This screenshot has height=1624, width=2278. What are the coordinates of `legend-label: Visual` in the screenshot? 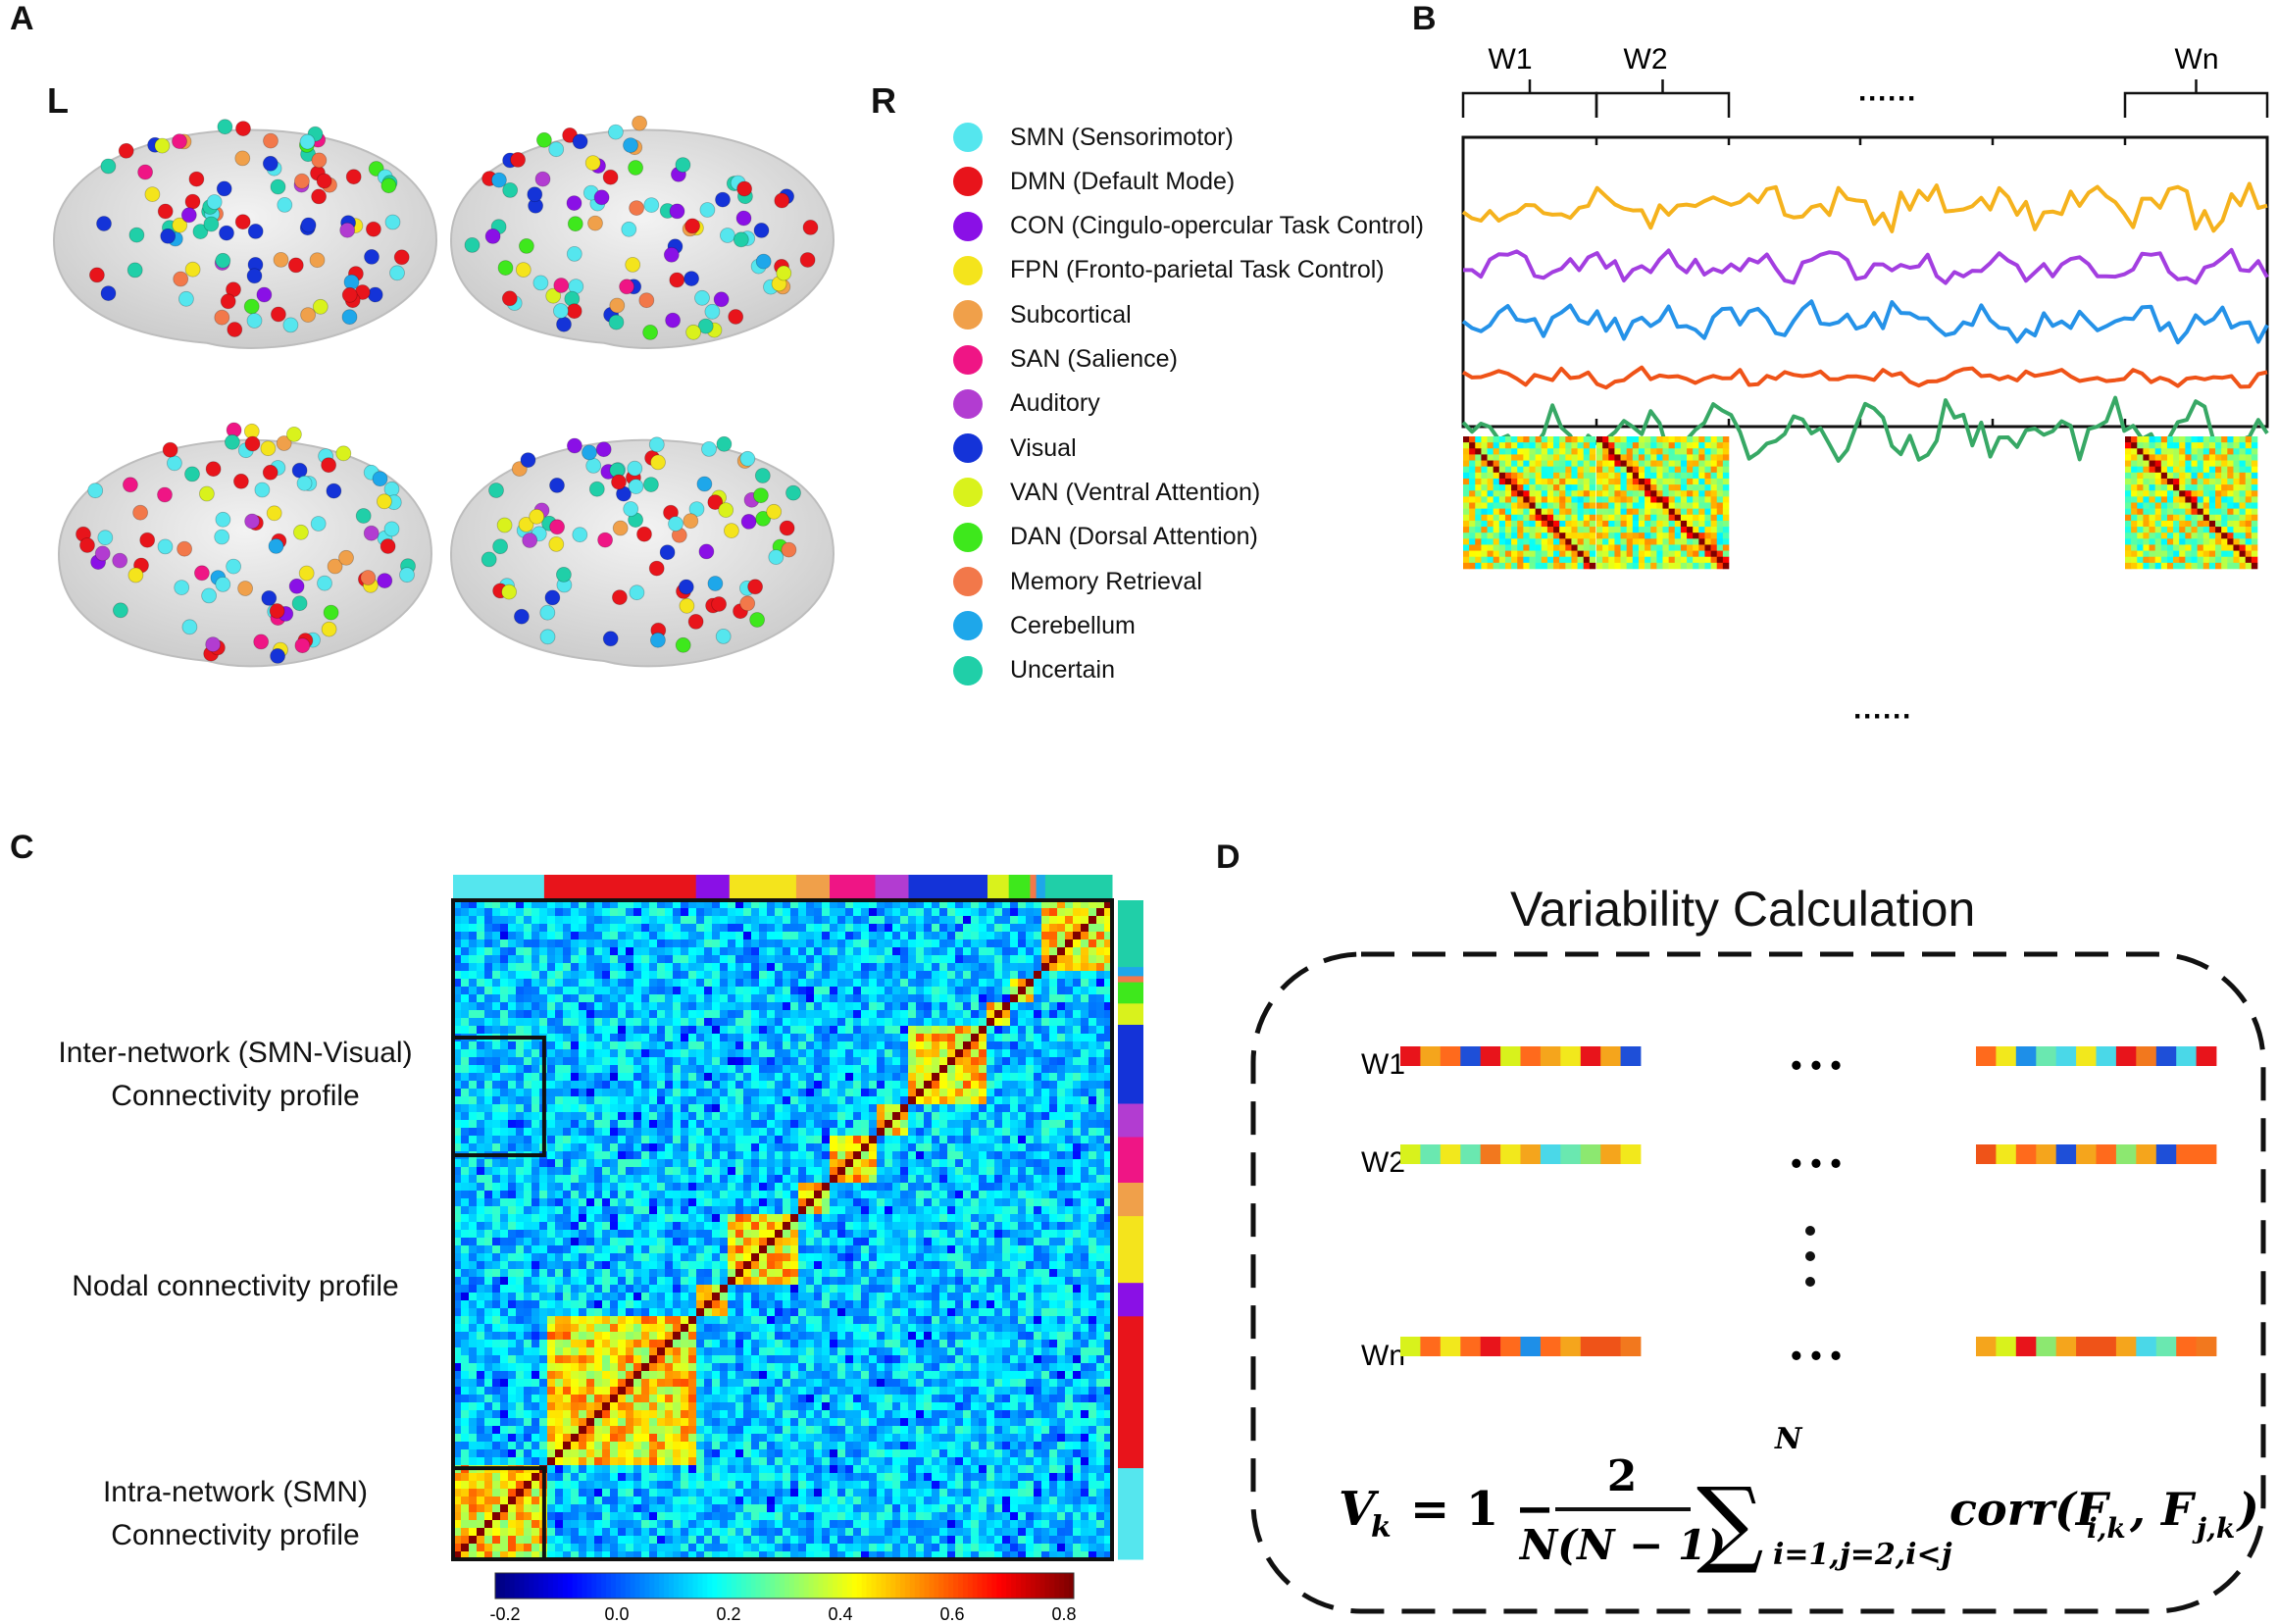 It's located at (1043, 447).